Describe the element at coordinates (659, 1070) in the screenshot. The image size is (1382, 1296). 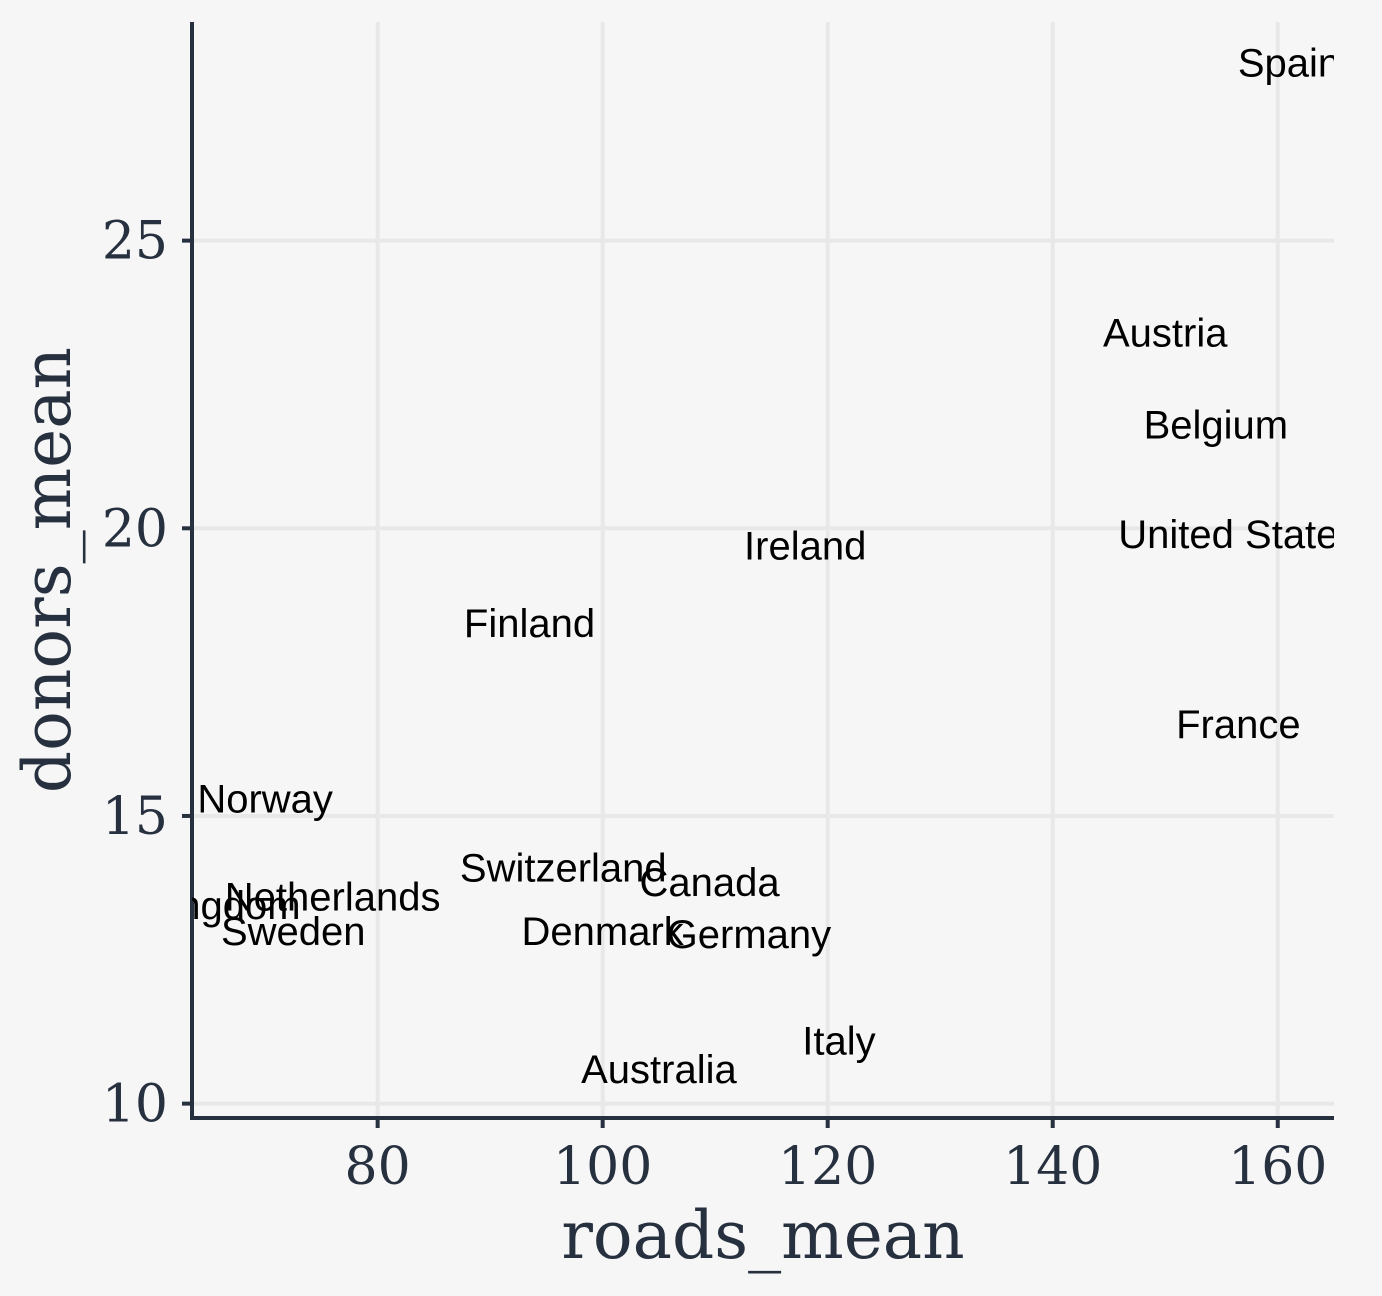
I see `point-label: Australia` at that location.